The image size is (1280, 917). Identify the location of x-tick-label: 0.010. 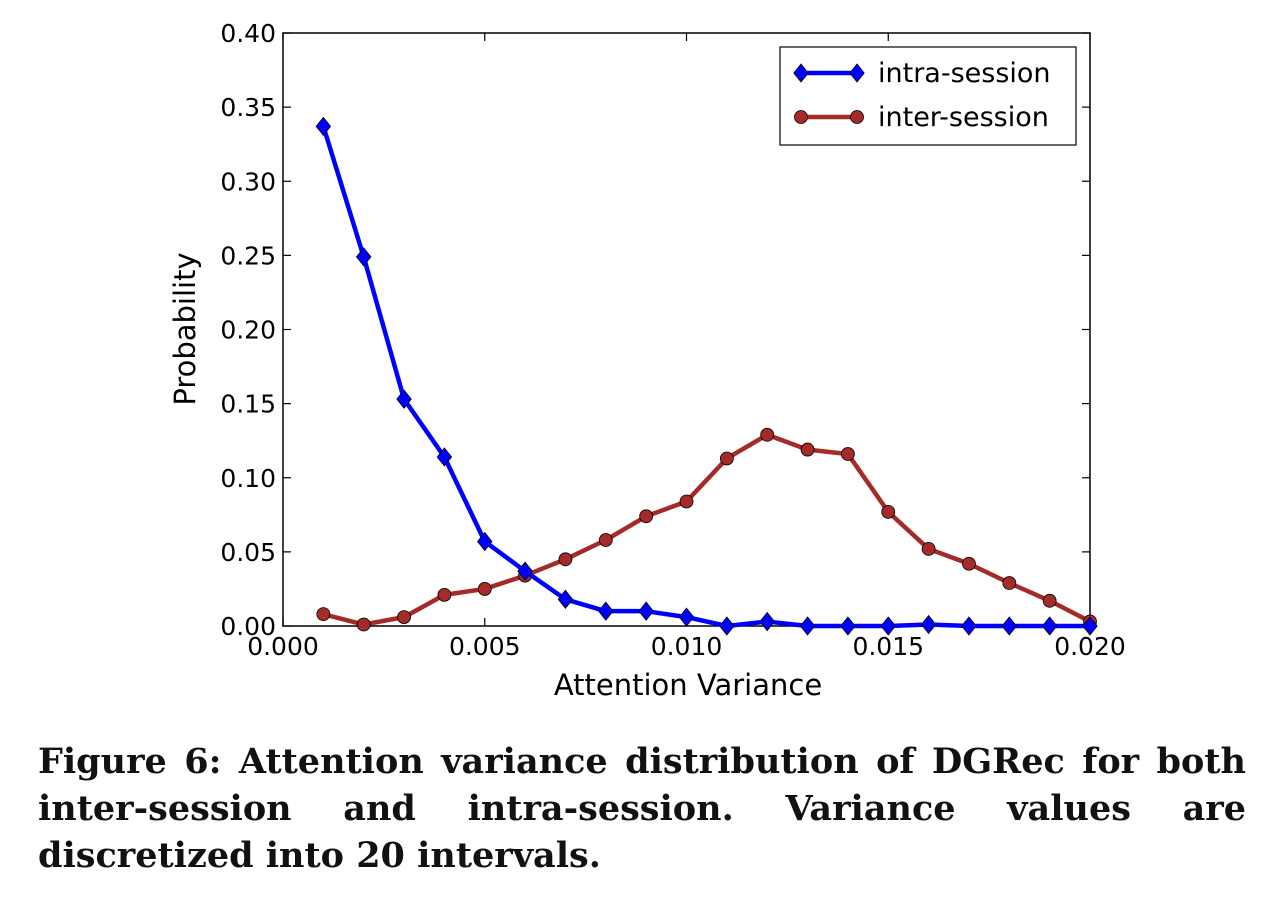
(687, 646).